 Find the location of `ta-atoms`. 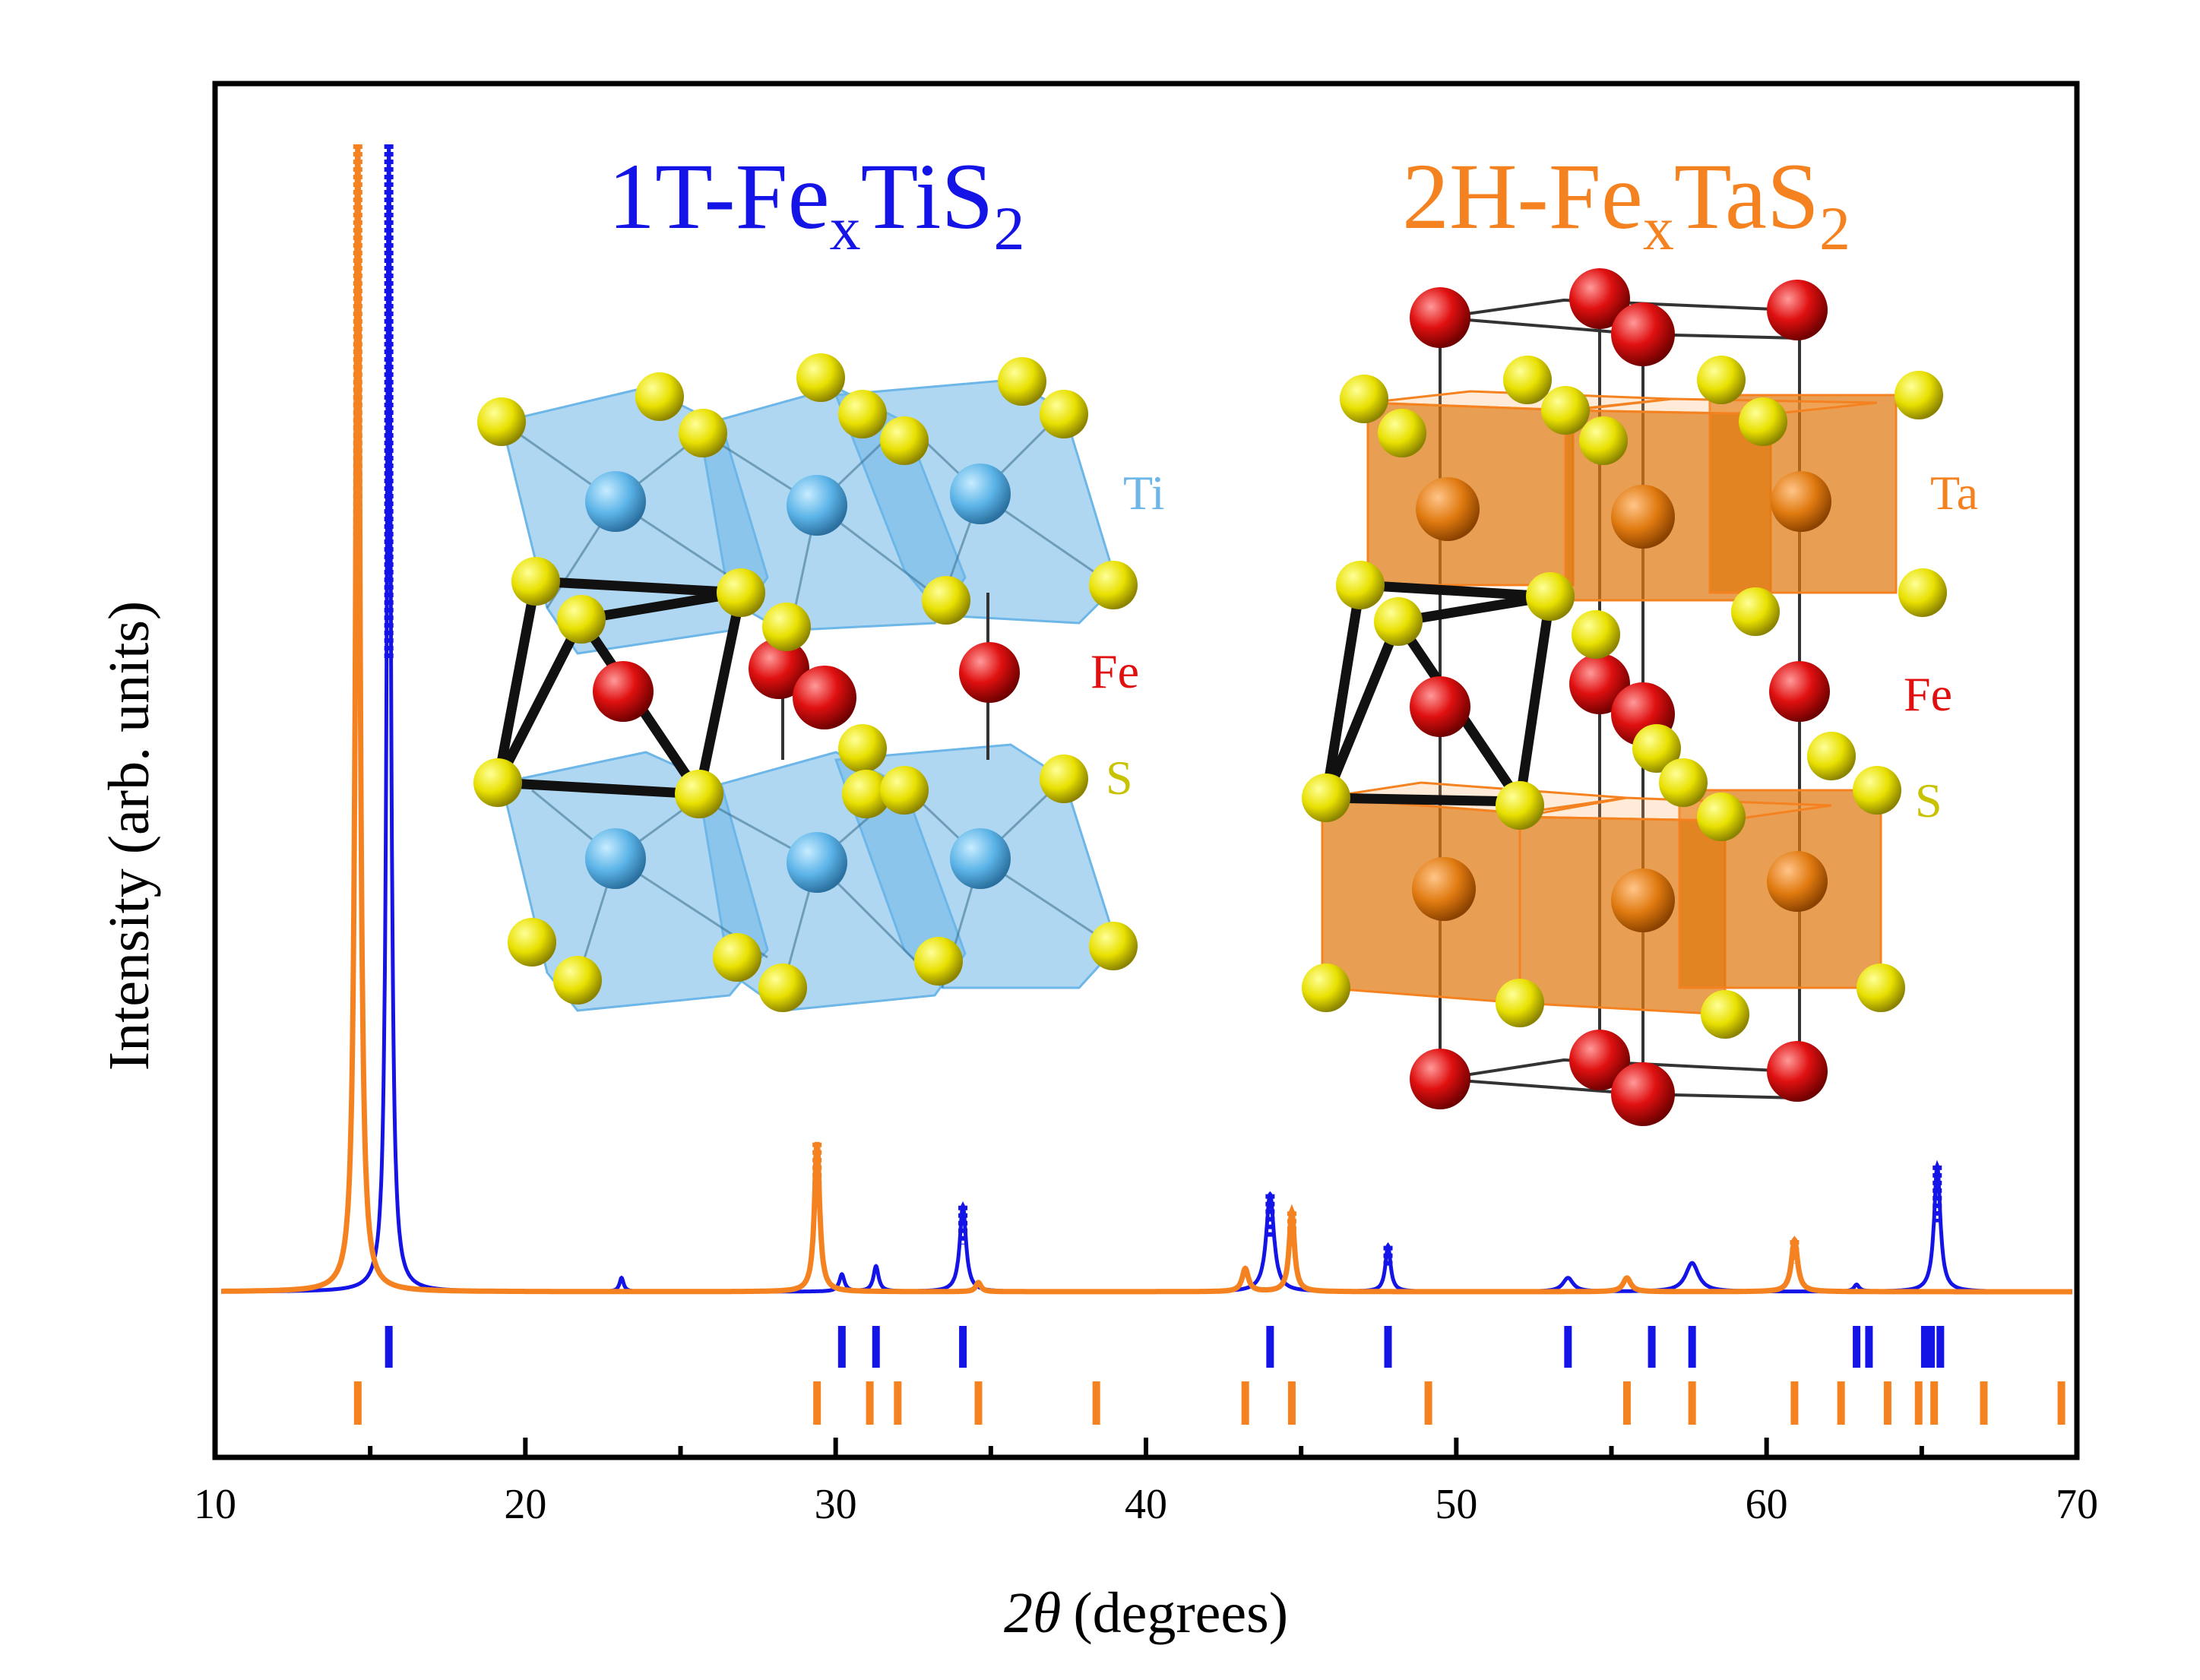

ta-atoms is located at coordinates (1621, 701).